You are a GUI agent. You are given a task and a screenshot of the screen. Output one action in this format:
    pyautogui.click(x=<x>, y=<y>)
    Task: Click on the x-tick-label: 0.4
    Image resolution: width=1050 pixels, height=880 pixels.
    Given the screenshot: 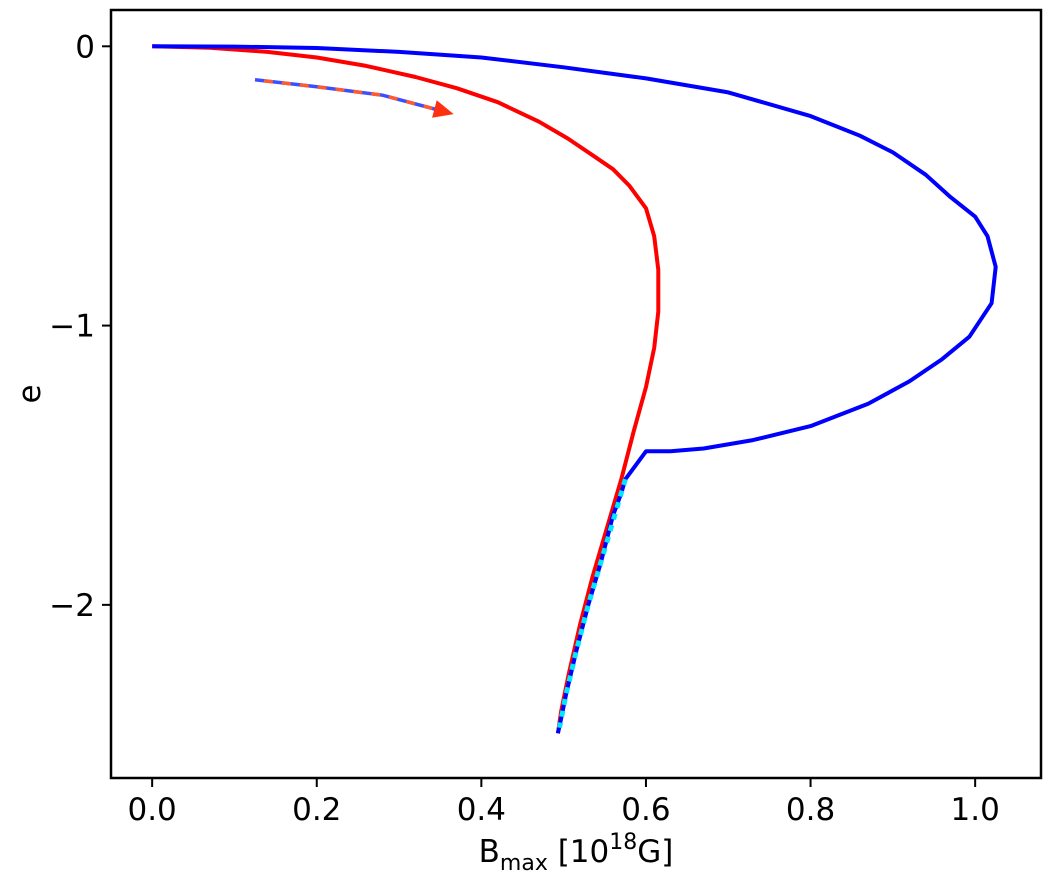 What is the action you would take?
    pyautogui.click(x=481, y=810)
    